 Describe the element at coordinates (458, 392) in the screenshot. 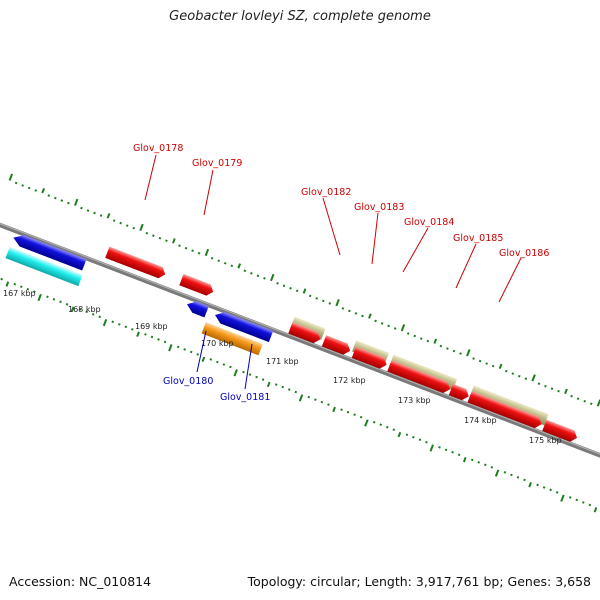

I see `gene-arrow-glov-0185b` at that location.